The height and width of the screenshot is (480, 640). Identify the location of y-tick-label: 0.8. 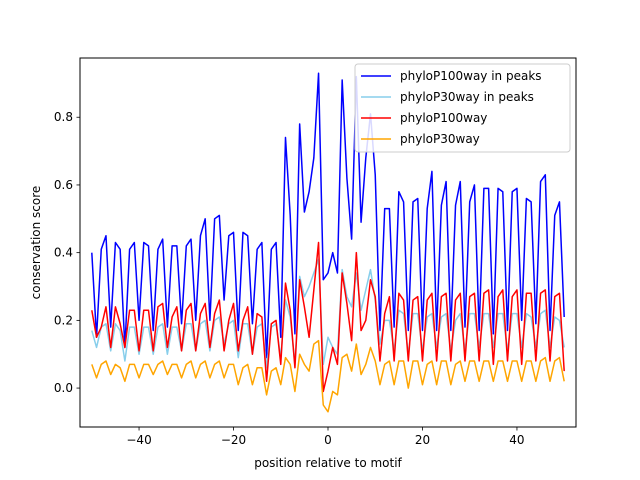
(63, 117).